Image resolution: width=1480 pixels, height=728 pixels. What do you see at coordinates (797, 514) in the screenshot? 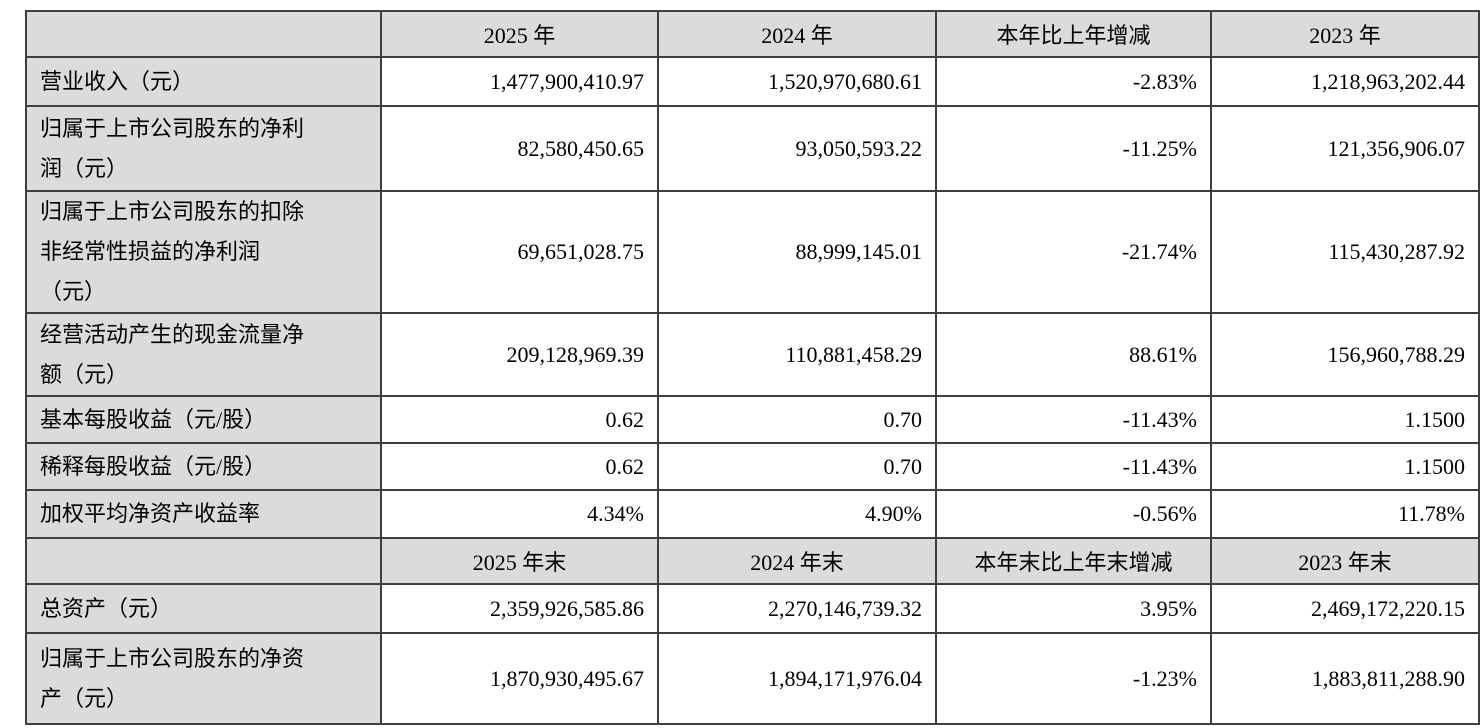
I see `cell-value: 4.90%` at bounding box center [797, 514].